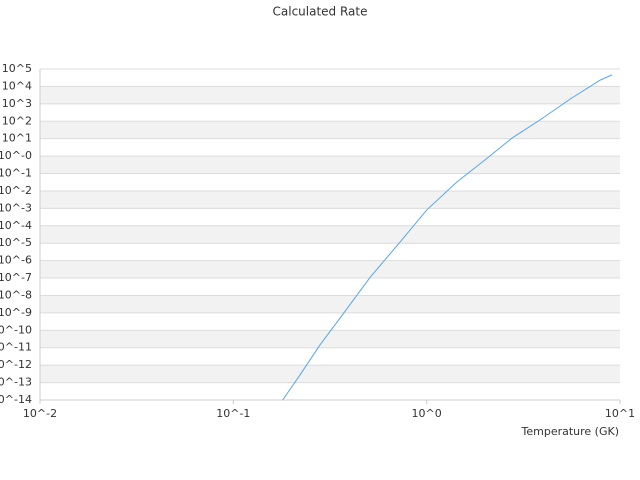 The image size is (640, 480). What do you see at coordinates (16, 347) in the screenshot?
I see `y-tick-label: 10^-11` at bounding box center [16, 347].